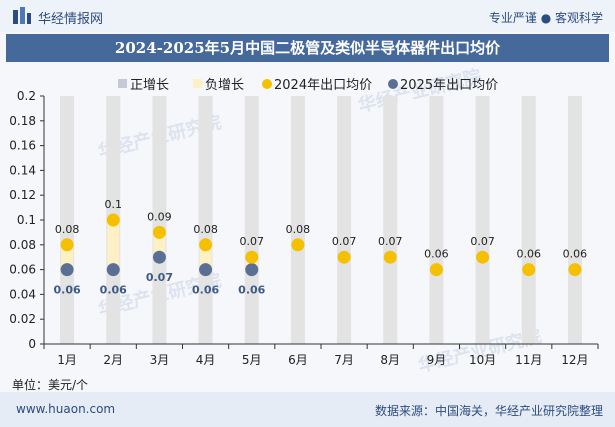  I want to click on x-tick-label: 9月, so click(437, 360).